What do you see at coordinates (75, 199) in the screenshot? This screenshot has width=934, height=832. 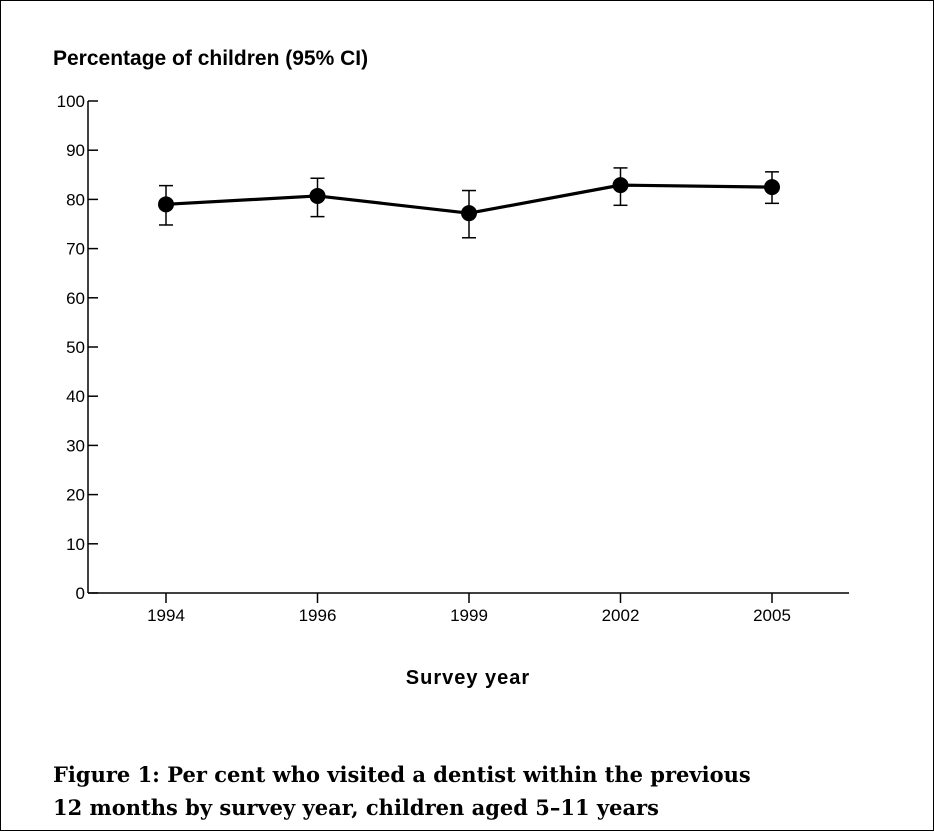 I see `y-tick-label: 80` at bounding box center [75, 199].